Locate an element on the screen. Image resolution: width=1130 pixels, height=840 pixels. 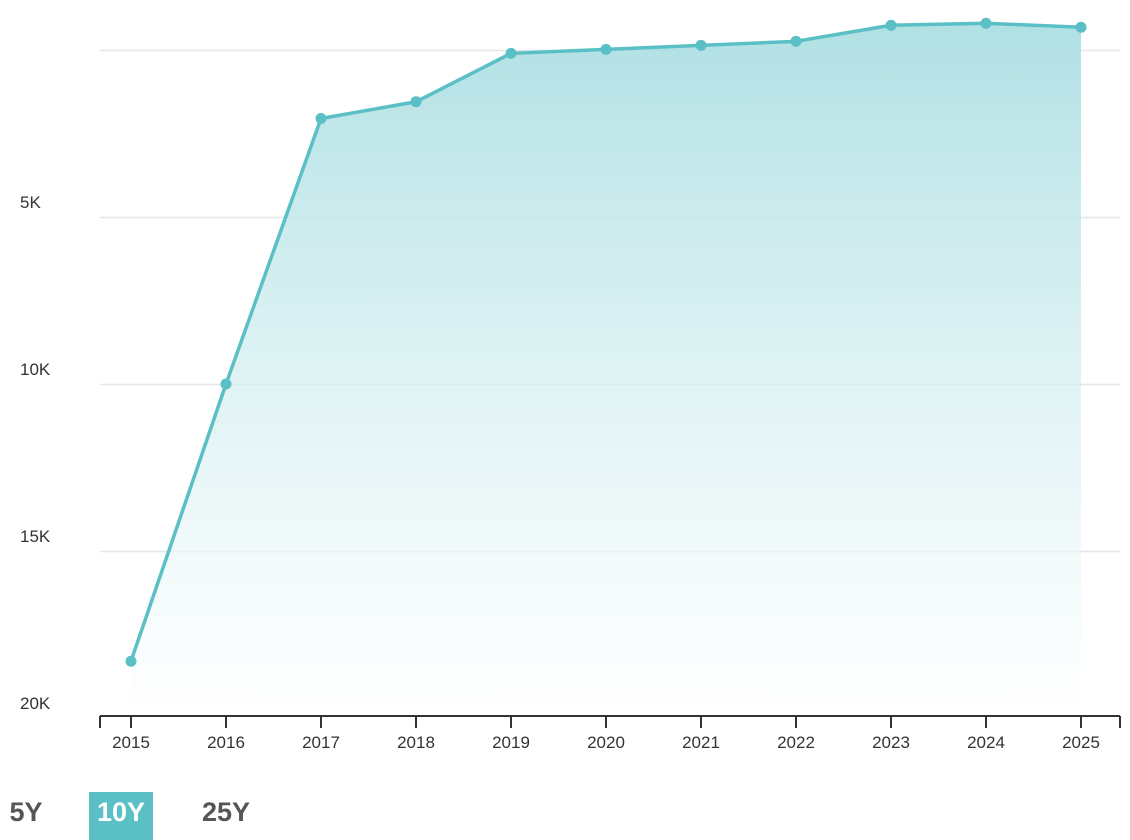
y-tick-label: 20K is located at coordinates (35, 703).